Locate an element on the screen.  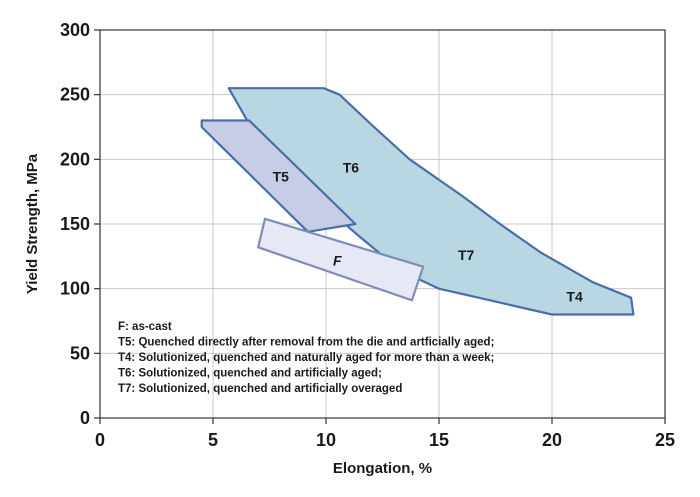
y-tick-label-100: 100 is located at coordinates (75, 289).